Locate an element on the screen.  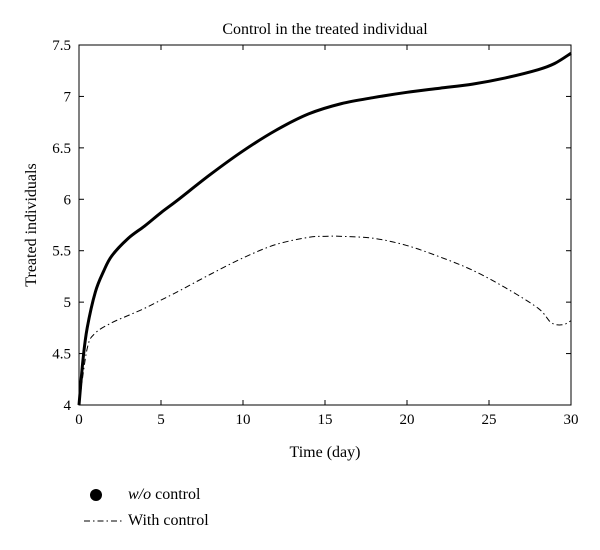
legend: w/o control With control is located at coordinates (234, 508).